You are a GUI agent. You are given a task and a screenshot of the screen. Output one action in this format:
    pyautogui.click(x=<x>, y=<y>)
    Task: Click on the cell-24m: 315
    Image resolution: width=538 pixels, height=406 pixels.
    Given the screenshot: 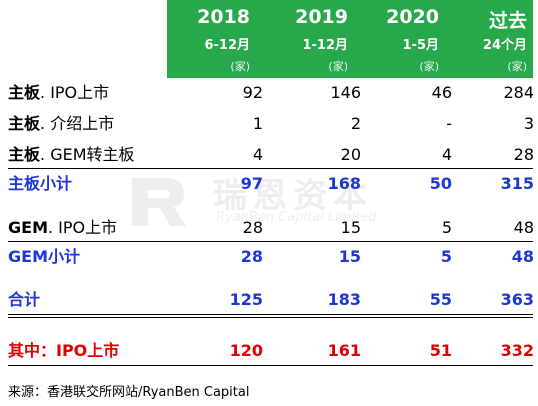 What is the action you would take?
    pyautogui.click(x=517, y=183)
    